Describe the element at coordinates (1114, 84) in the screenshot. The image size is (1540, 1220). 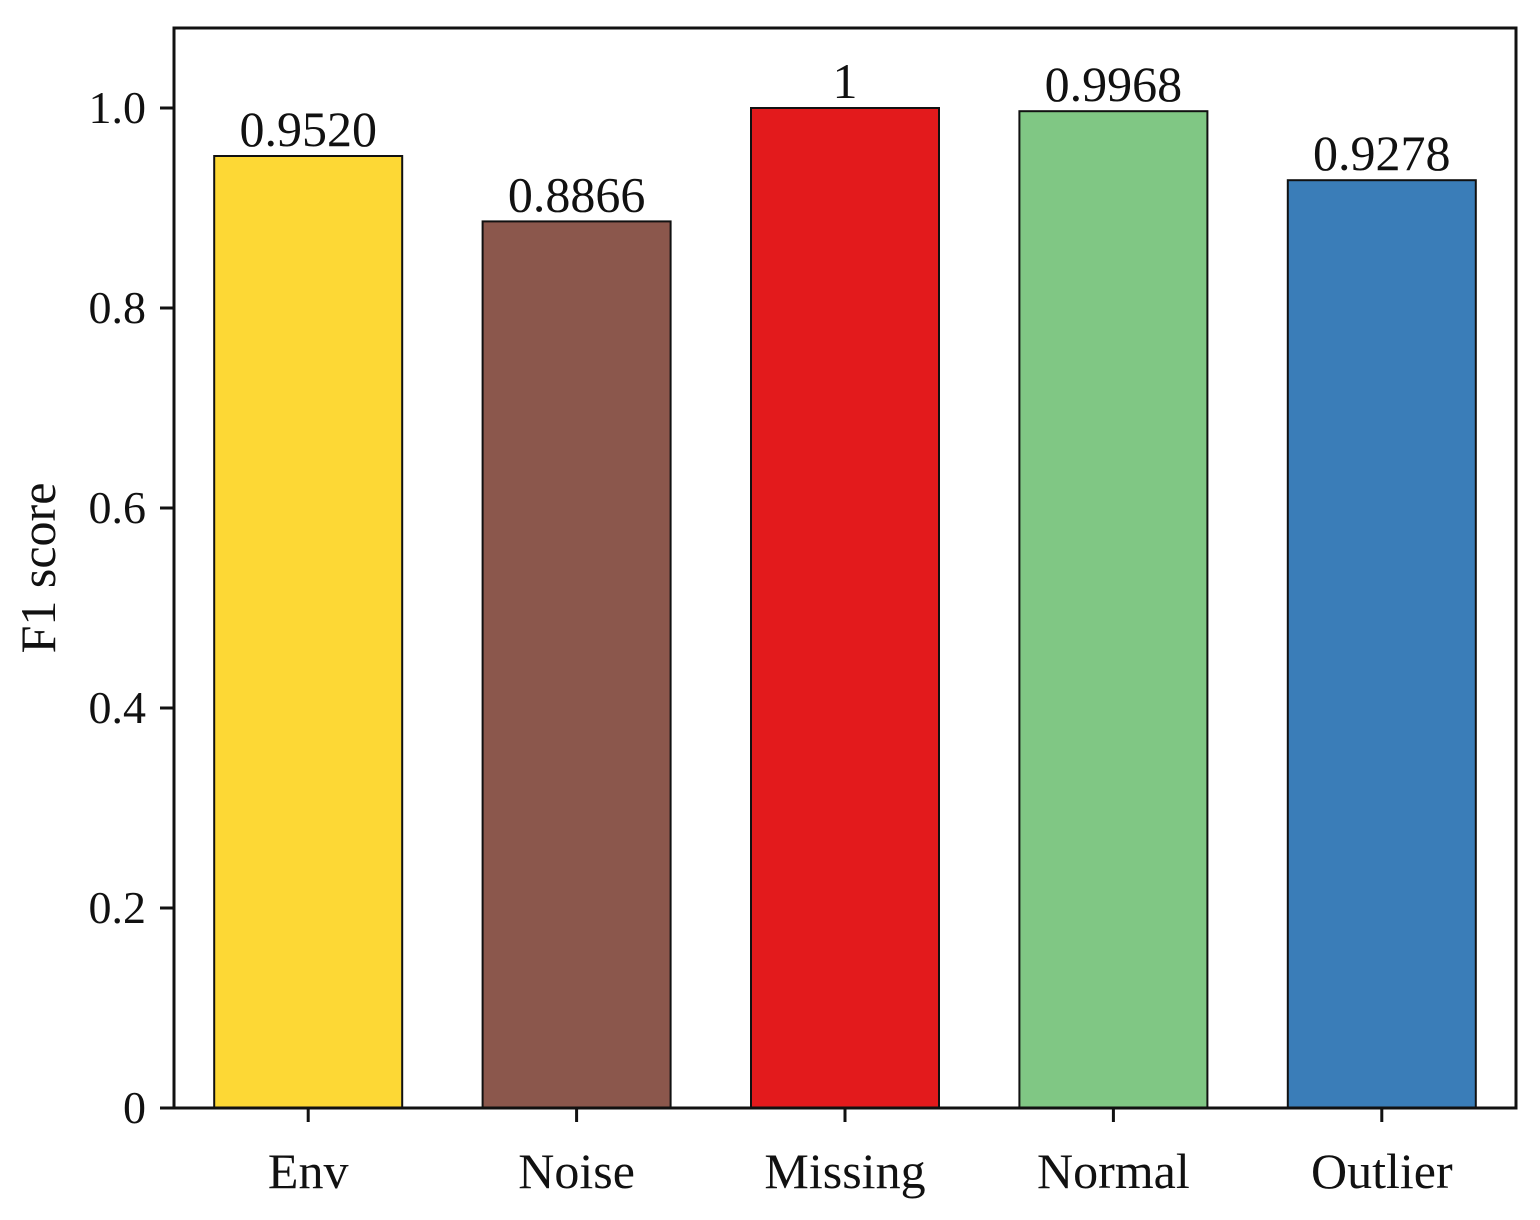
I see `data-label-normal: 0.9968` at that location.